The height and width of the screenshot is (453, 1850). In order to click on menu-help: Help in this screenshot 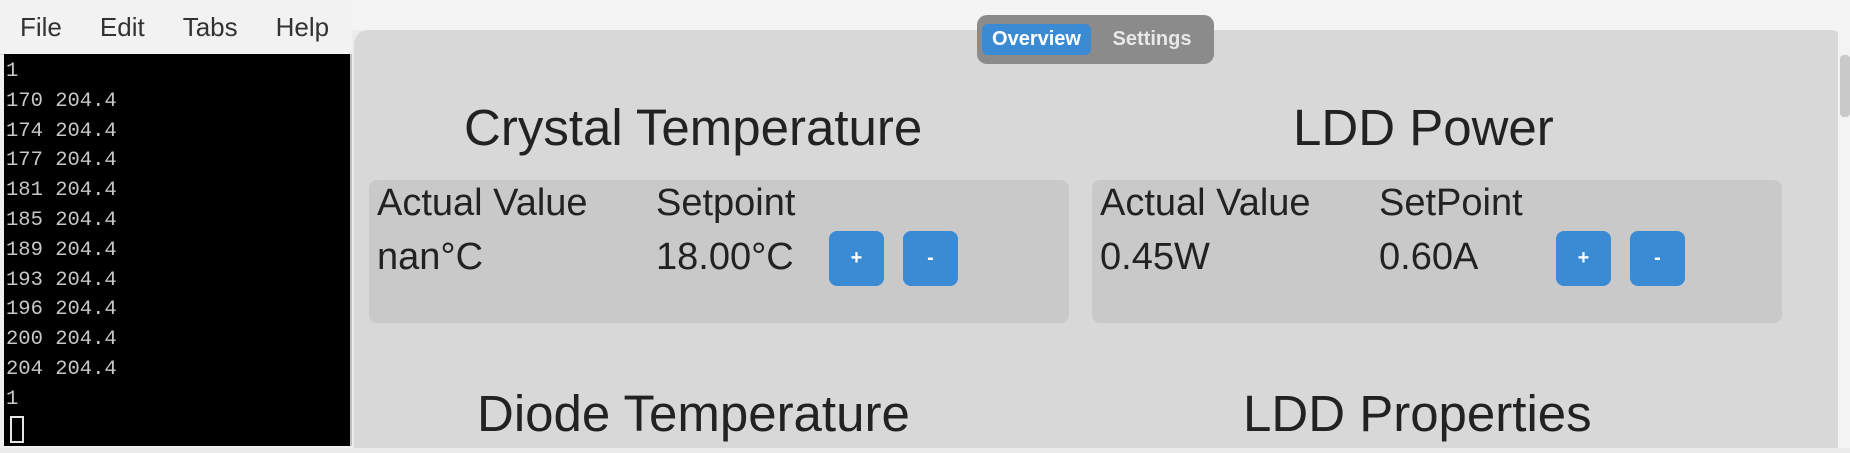, I will do `click(302, 26)`.